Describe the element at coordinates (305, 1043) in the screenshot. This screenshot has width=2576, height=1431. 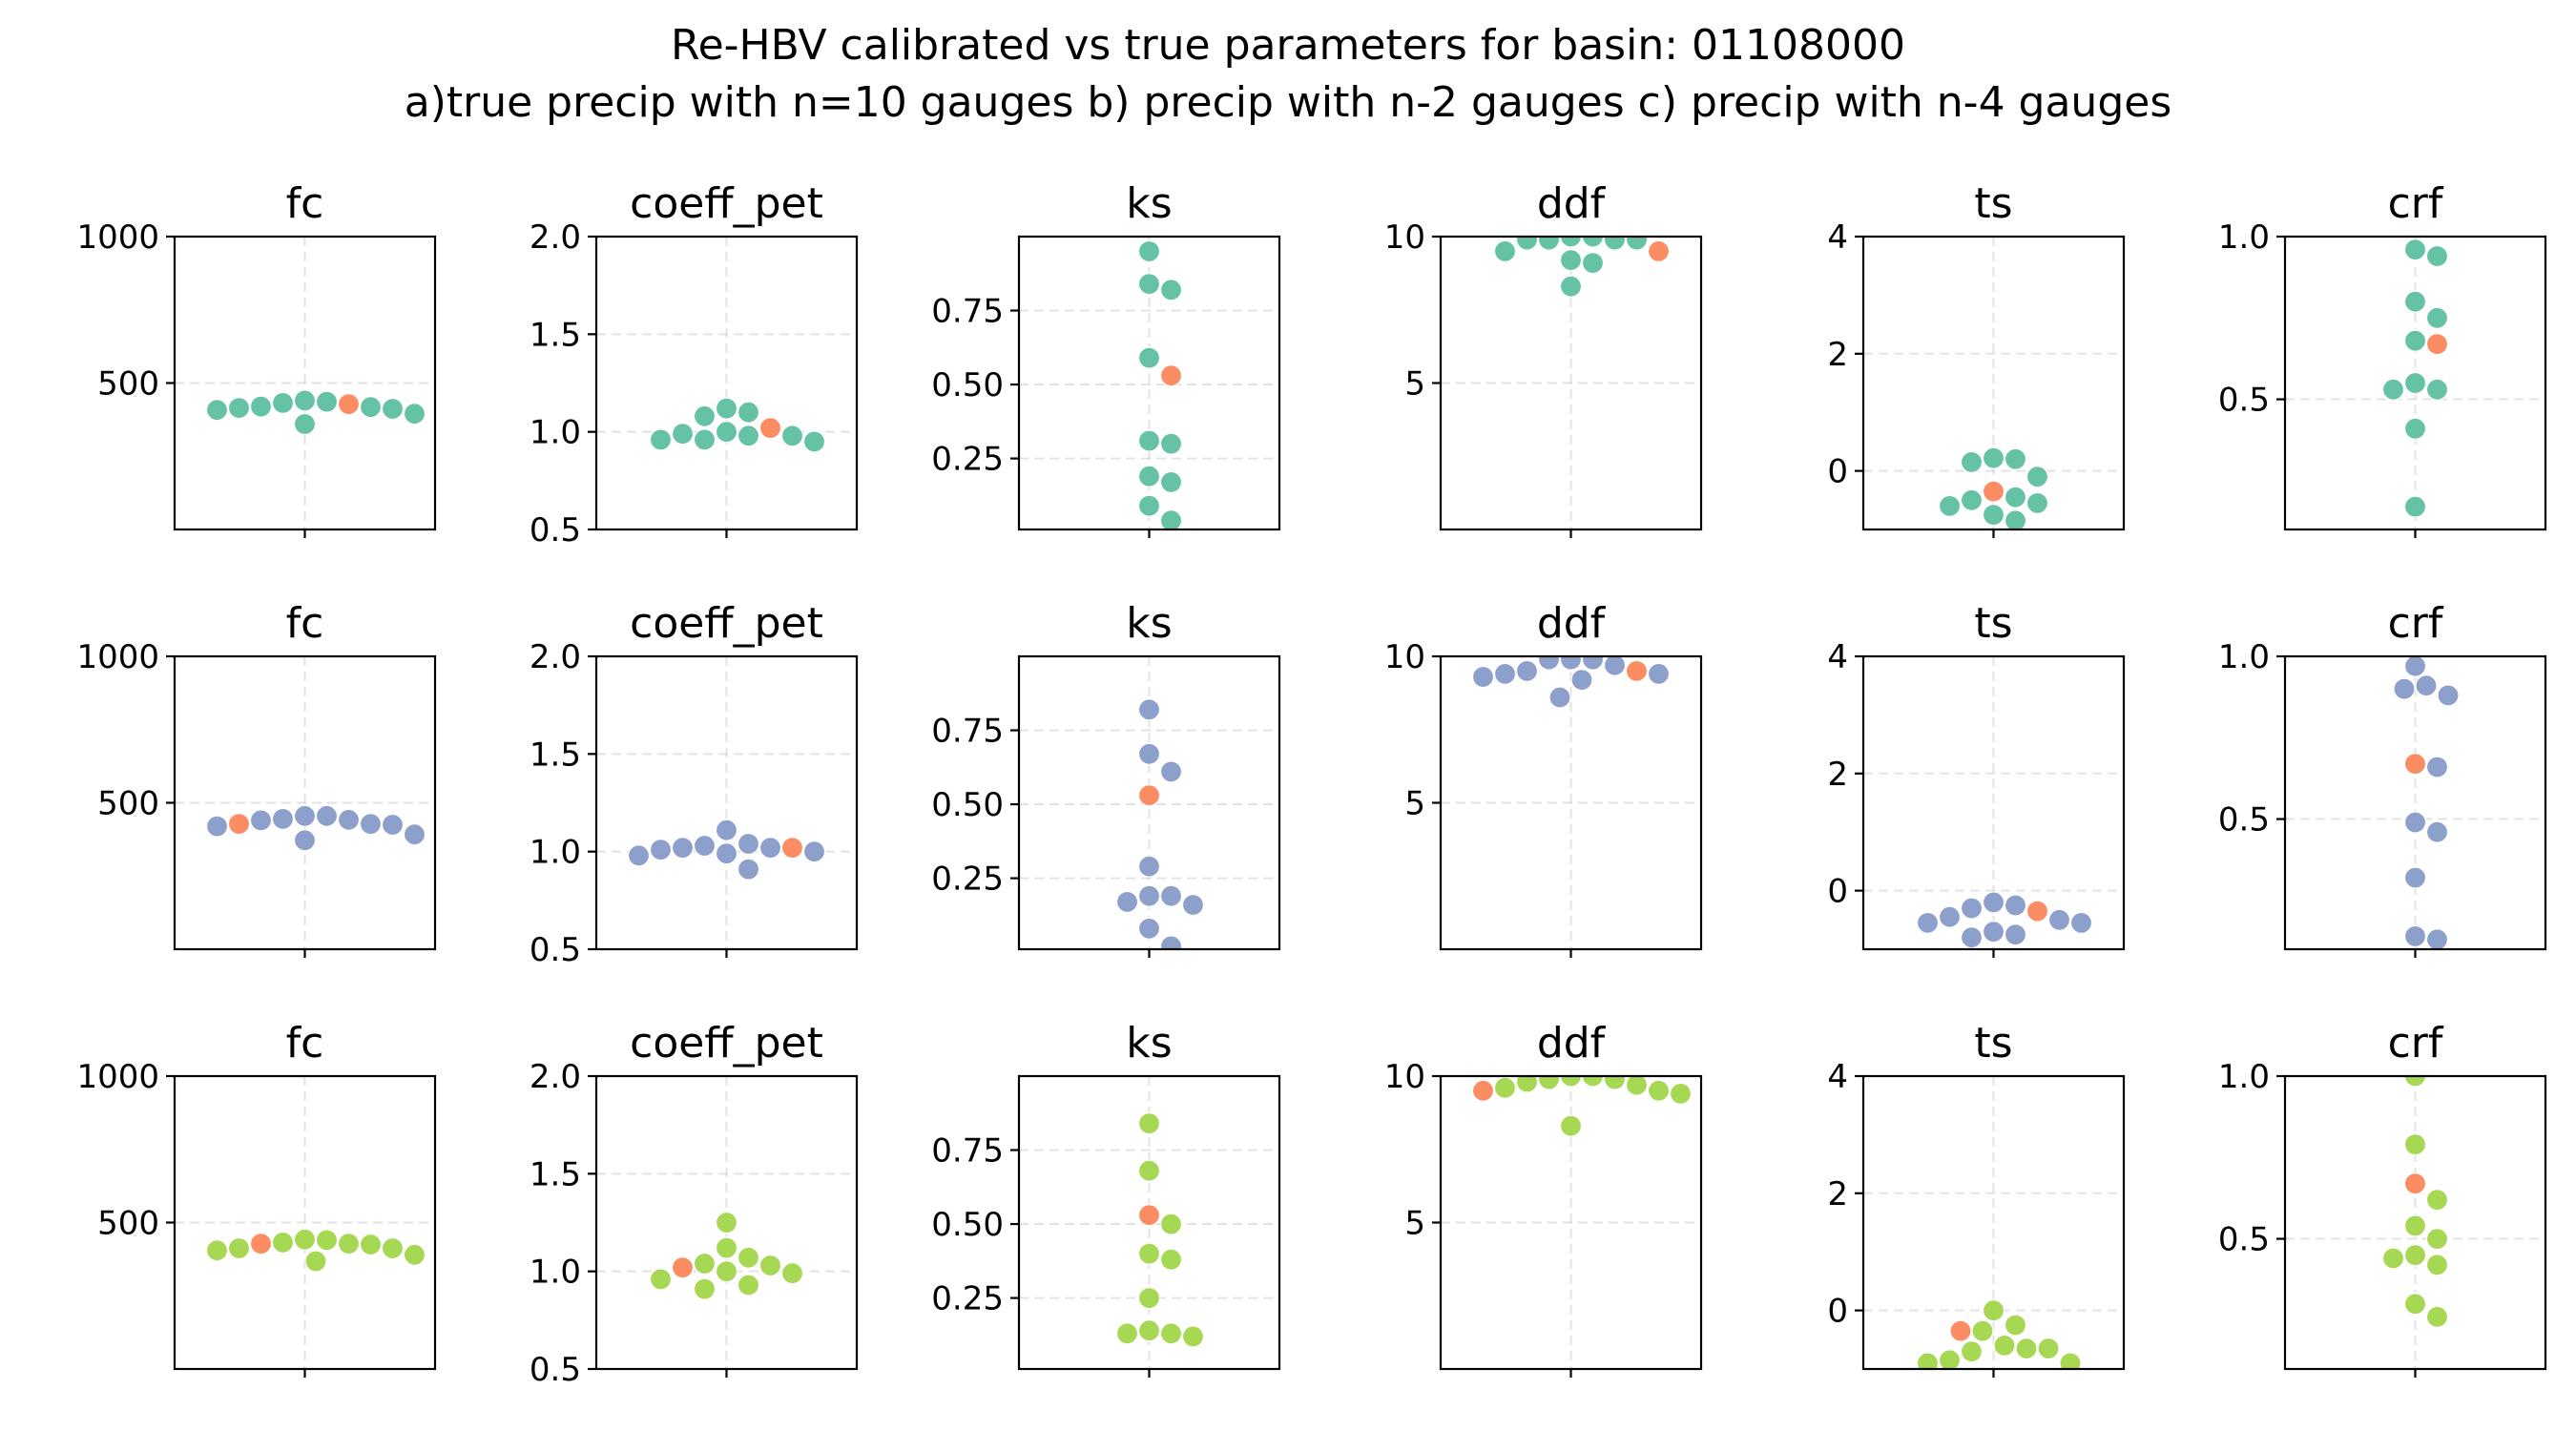
I see `panel-title: fc` at that location.